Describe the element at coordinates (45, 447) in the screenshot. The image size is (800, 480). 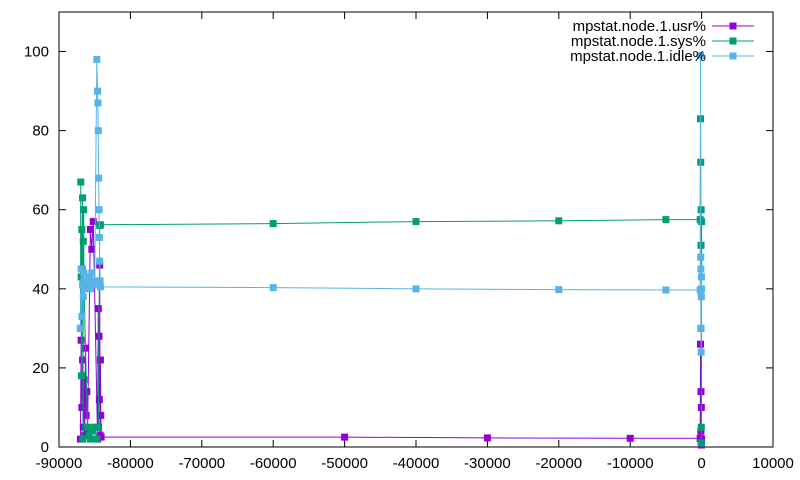
I see `y-tick-label: 0` at that location.